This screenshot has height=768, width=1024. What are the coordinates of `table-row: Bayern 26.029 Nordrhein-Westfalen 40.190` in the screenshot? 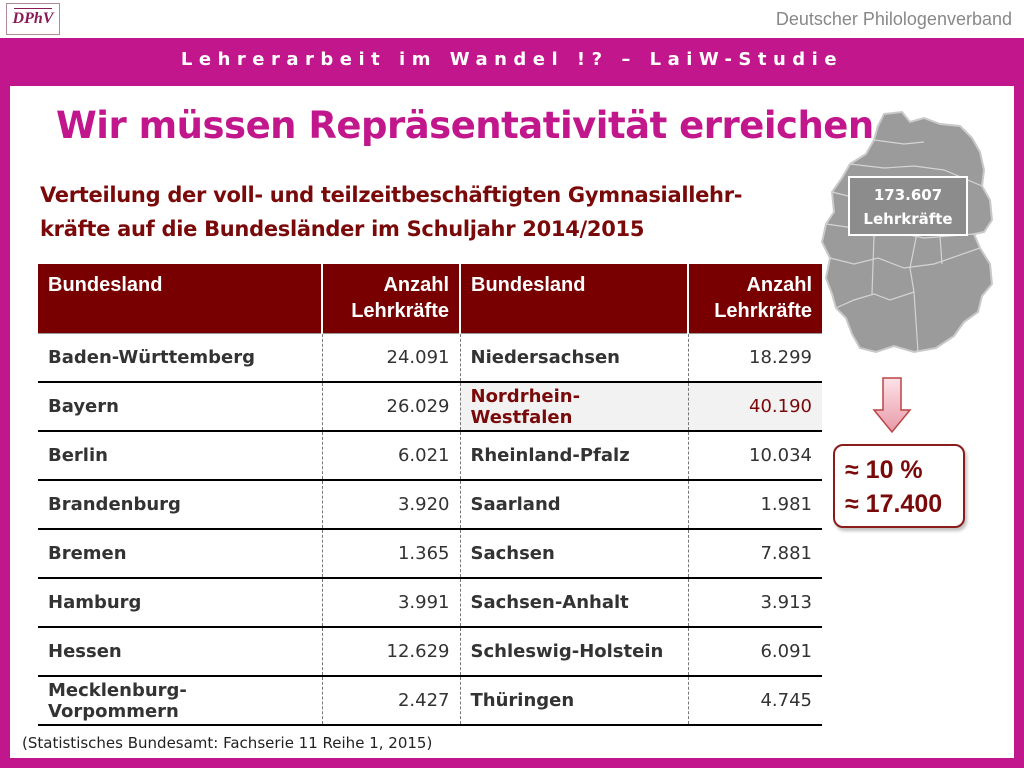 It's located at (430, 407).